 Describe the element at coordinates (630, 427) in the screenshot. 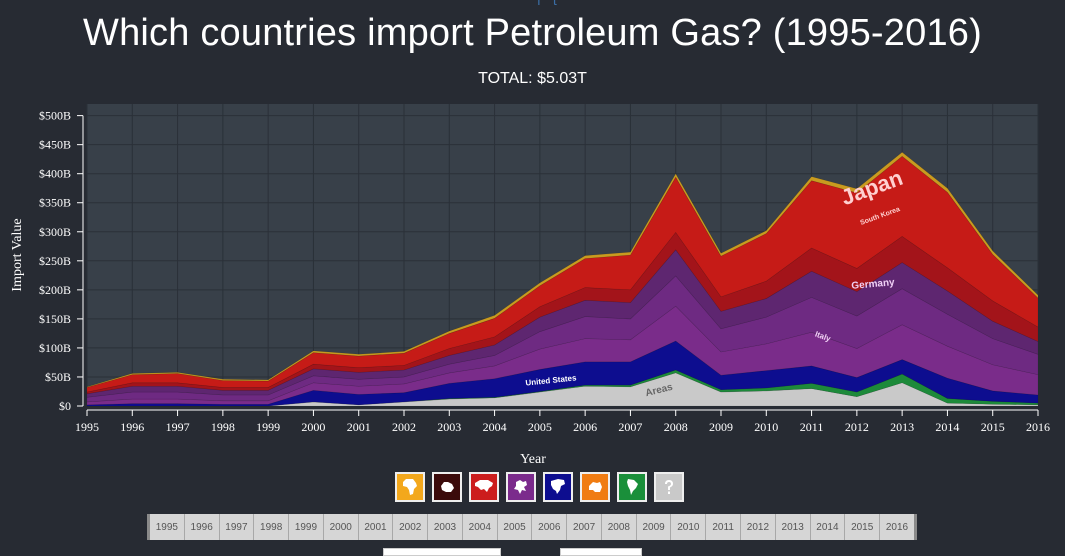

I see `x-tick-label: 2007` at that location.